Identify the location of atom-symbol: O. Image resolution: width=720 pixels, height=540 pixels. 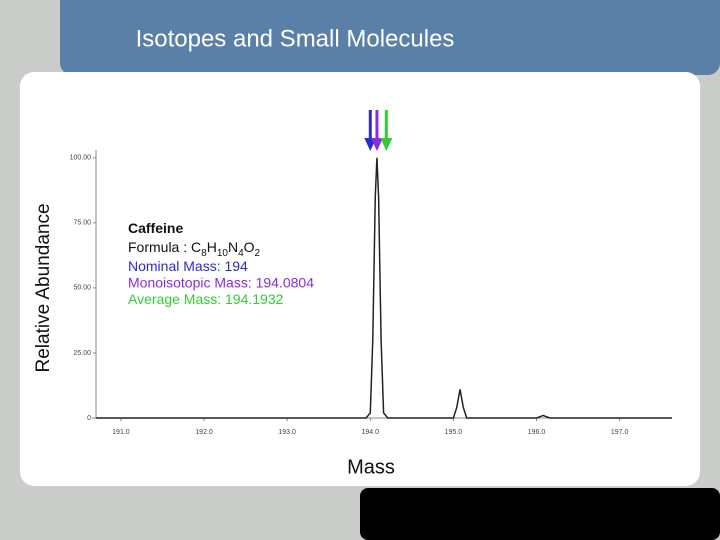
(249, 247).